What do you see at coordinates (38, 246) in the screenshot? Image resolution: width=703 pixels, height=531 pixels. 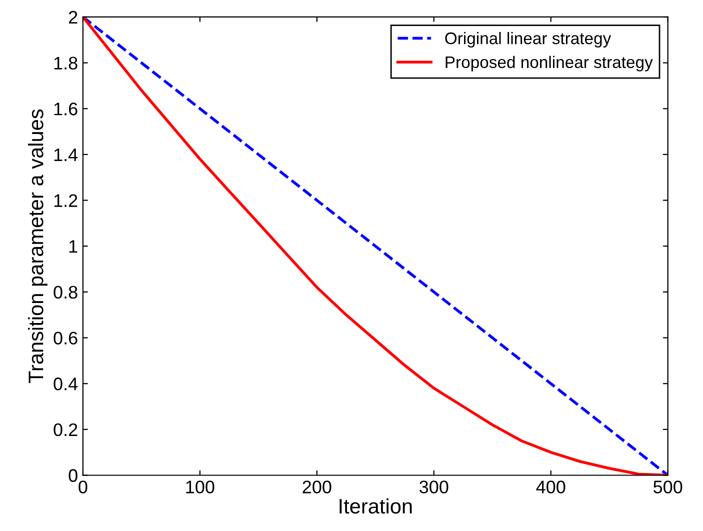 I see `y-axis-title: Transition parameter a values` at bounding box center [38, 246].